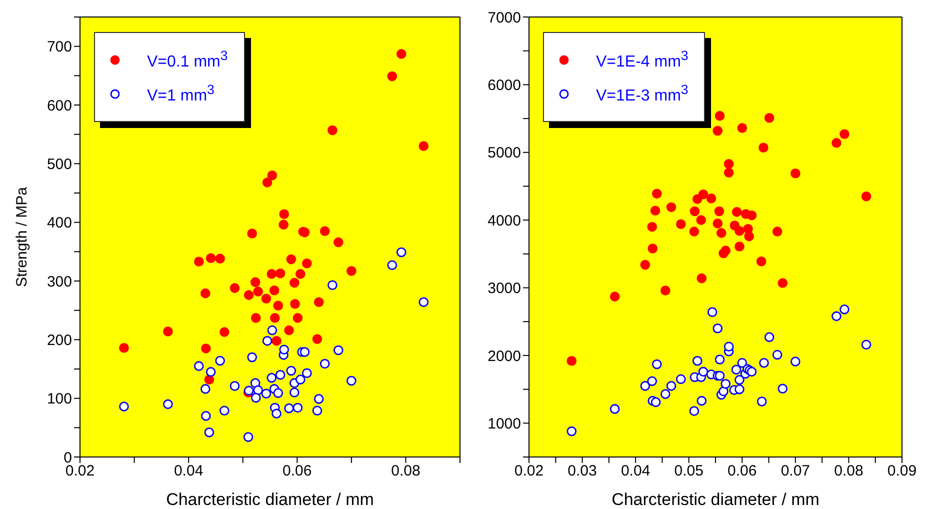  What do you see at coordinates (59, 399) in the screenshot?
I see `y-tick-label: 100` at bounding box center [59, 399].